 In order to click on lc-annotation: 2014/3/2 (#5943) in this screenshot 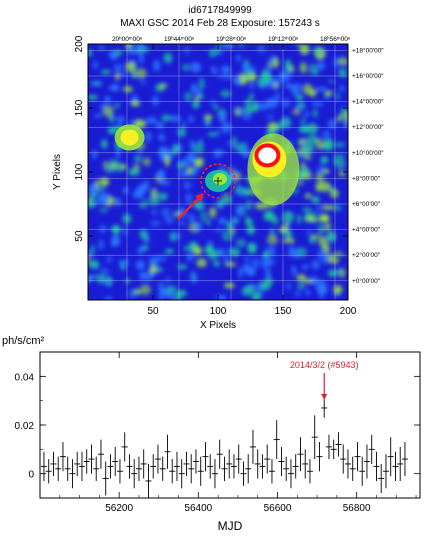, I will do `click(324, 380)`.